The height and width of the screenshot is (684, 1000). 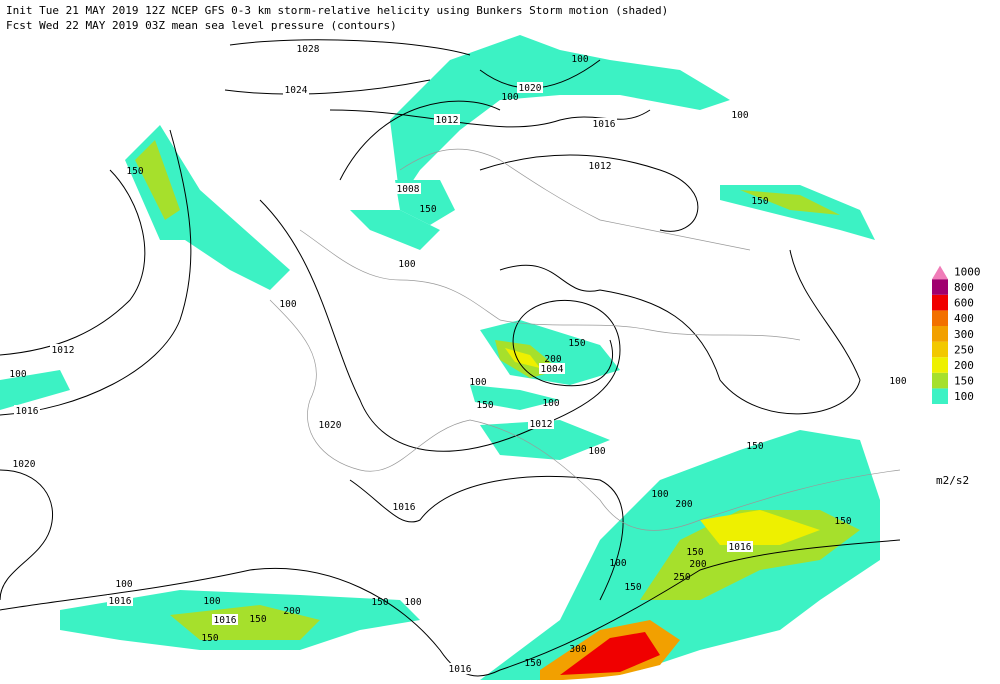 I want to click on isobar-label: 1024, so click(x=296, y=90).